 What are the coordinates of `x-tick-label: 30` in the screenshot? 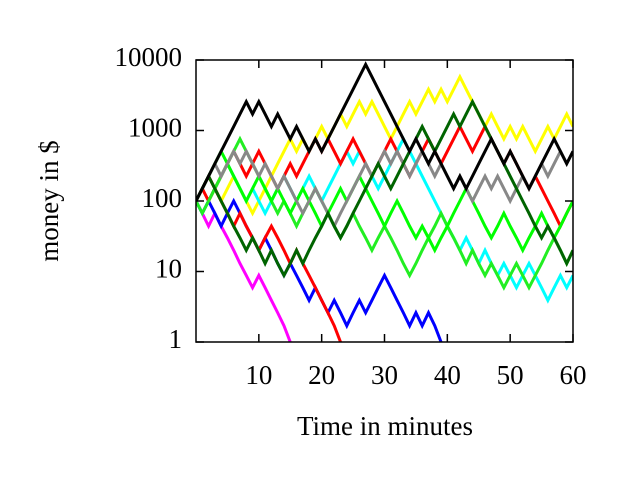 It's located at (384, 375).